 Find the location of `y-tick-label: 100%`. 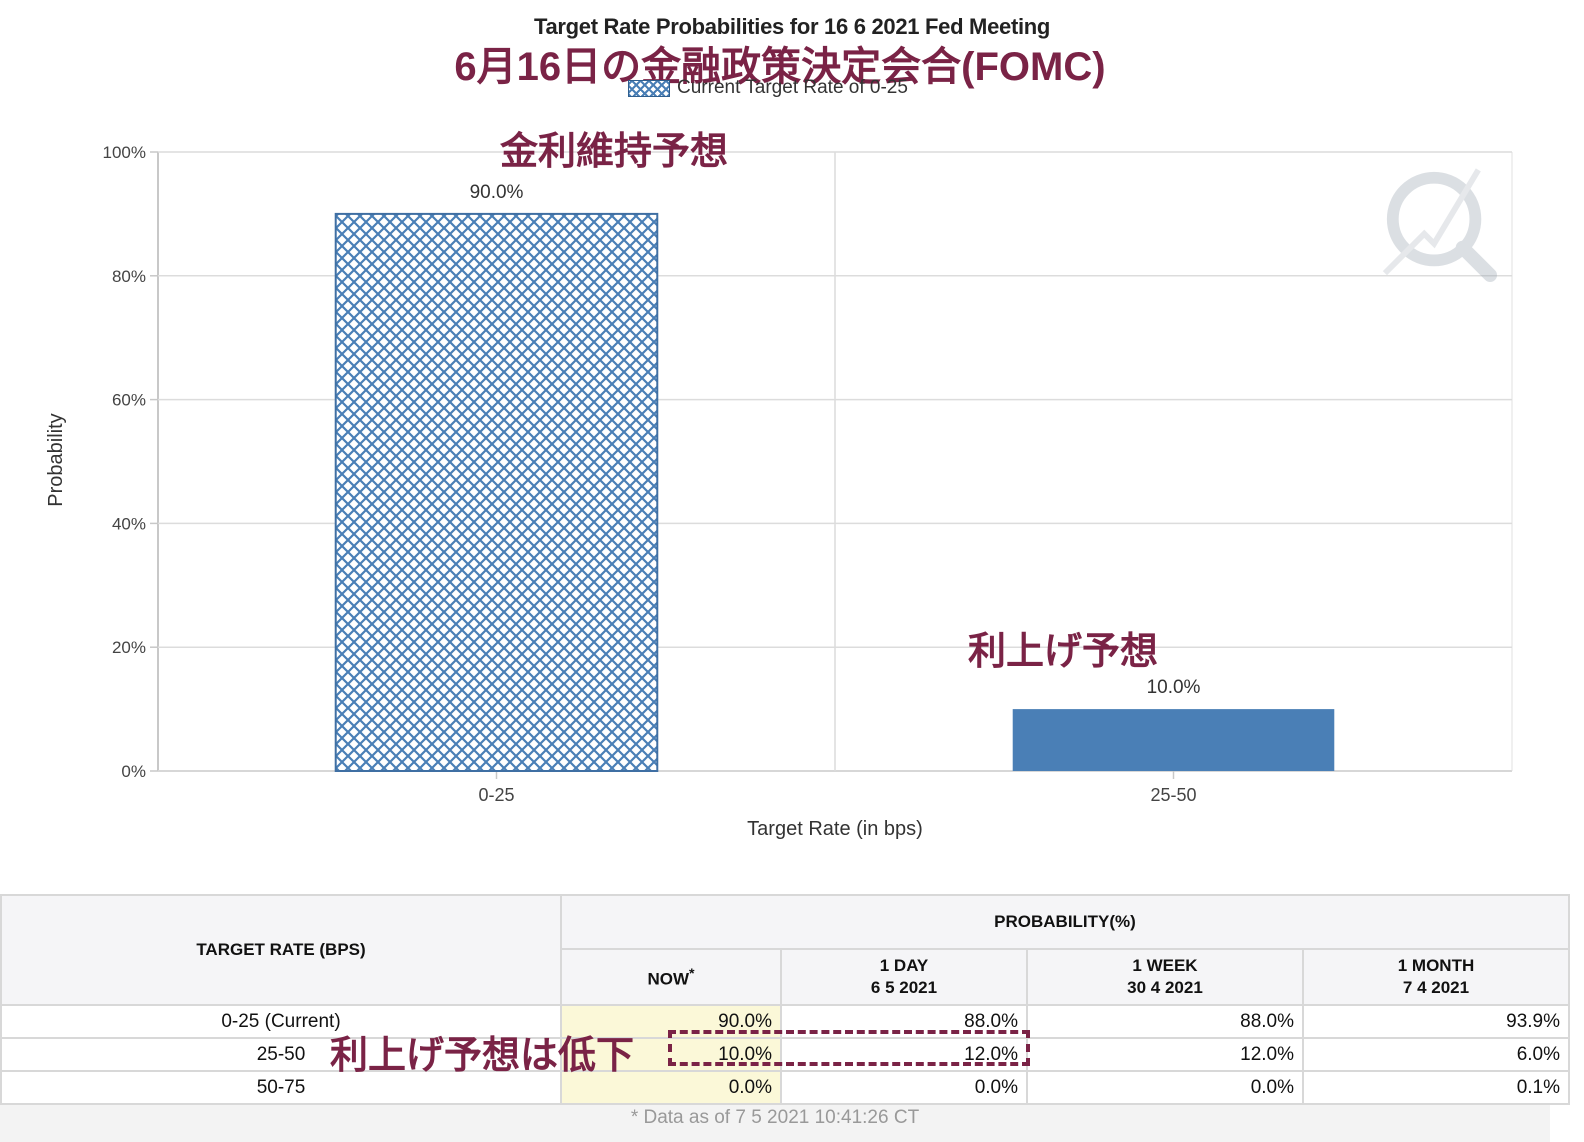

y-tick-label: 100% is located at coordinates (124, 152).